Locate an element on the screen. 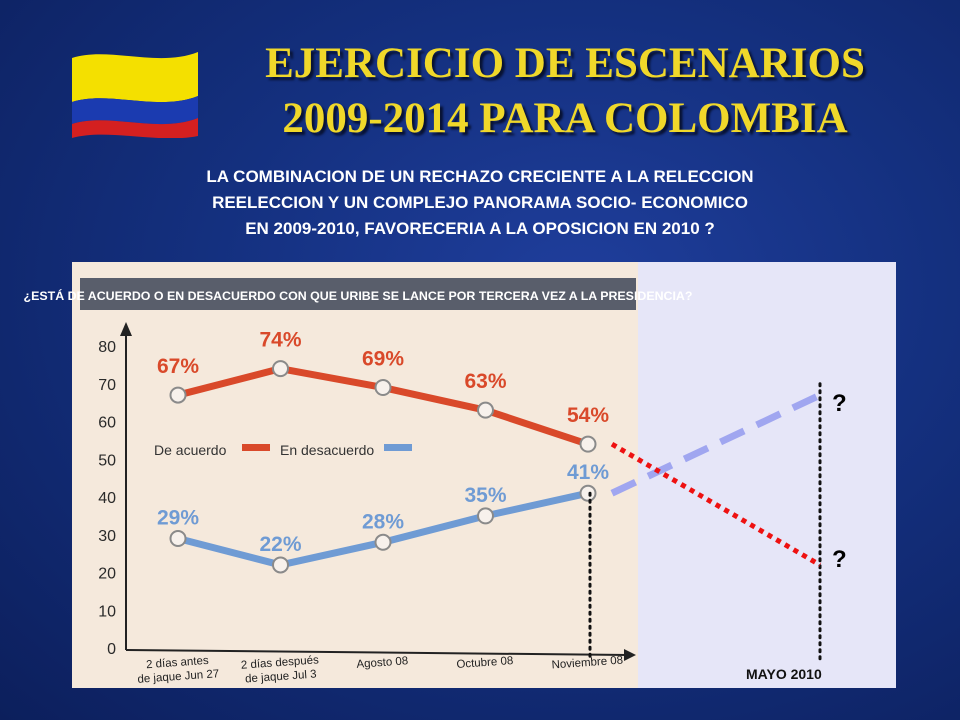 This screenshot has width=960, height=720. data-label: 69% is located at coordinates (383, 359).